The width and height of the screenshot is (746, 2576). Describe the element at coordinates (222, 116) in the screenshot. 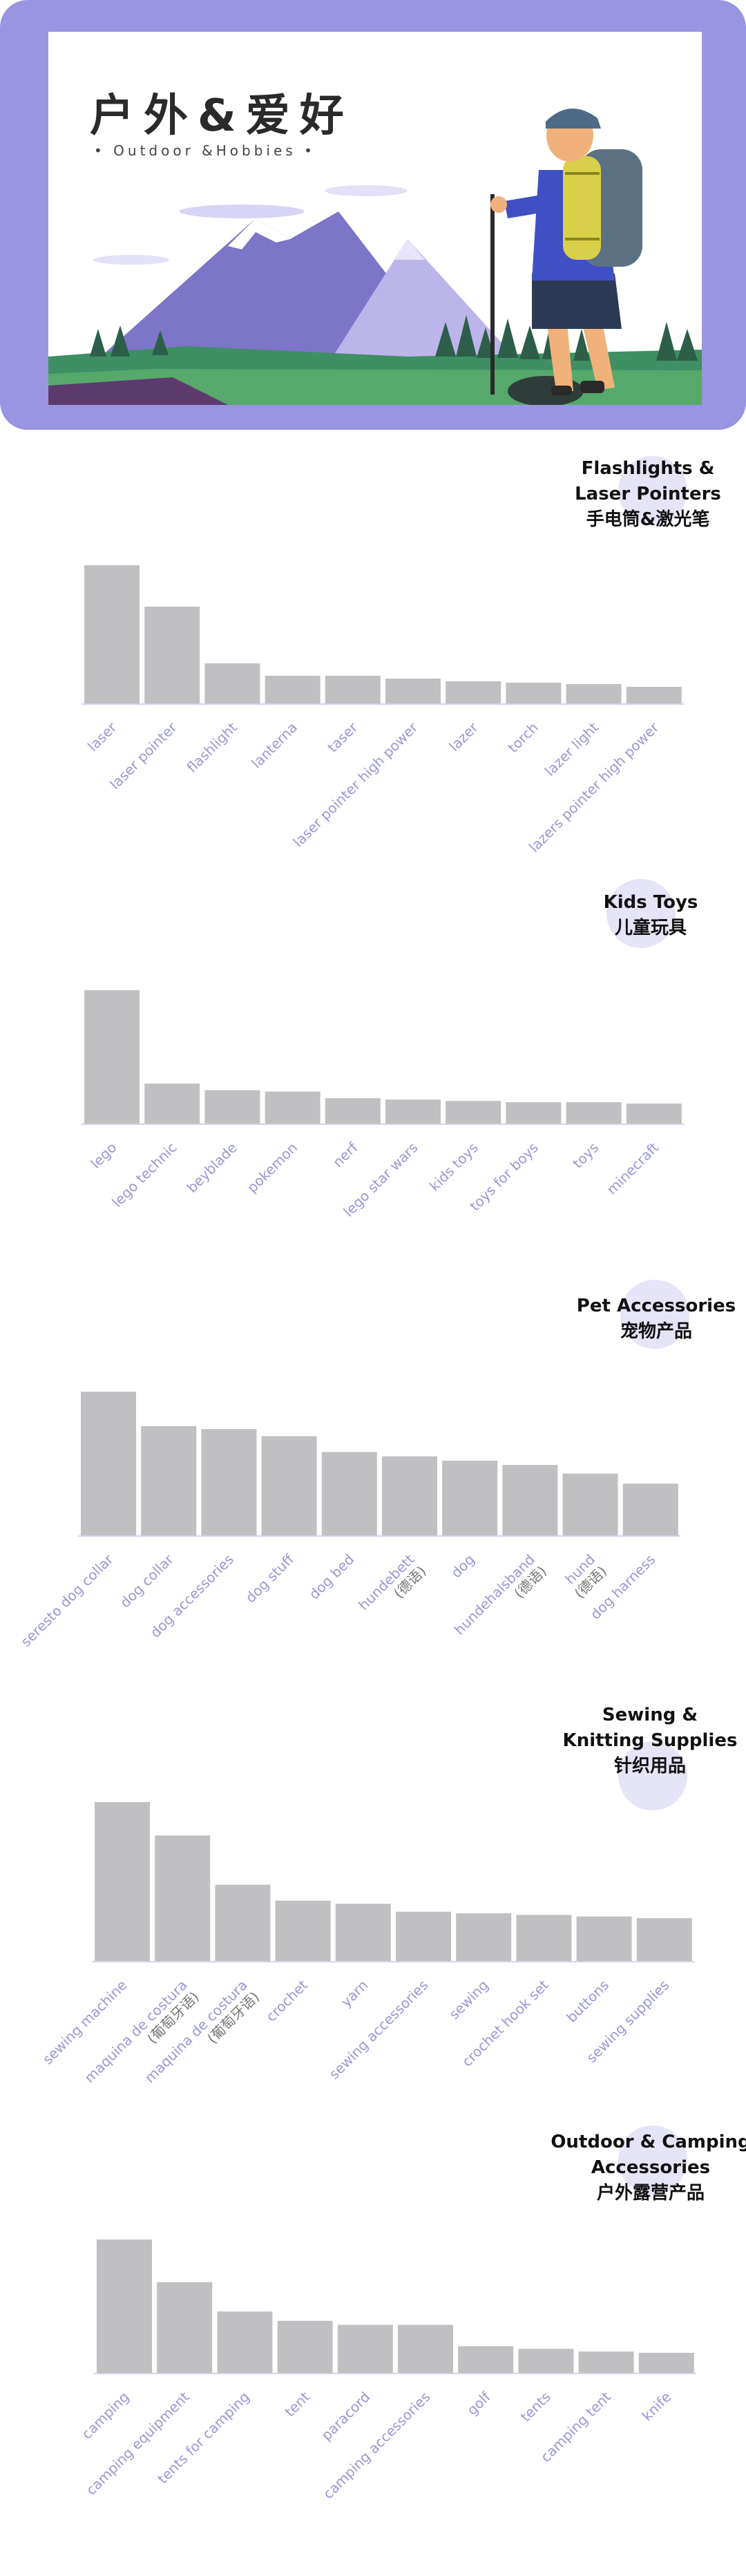

I see `banner-title: 户外&爱好` at that location.